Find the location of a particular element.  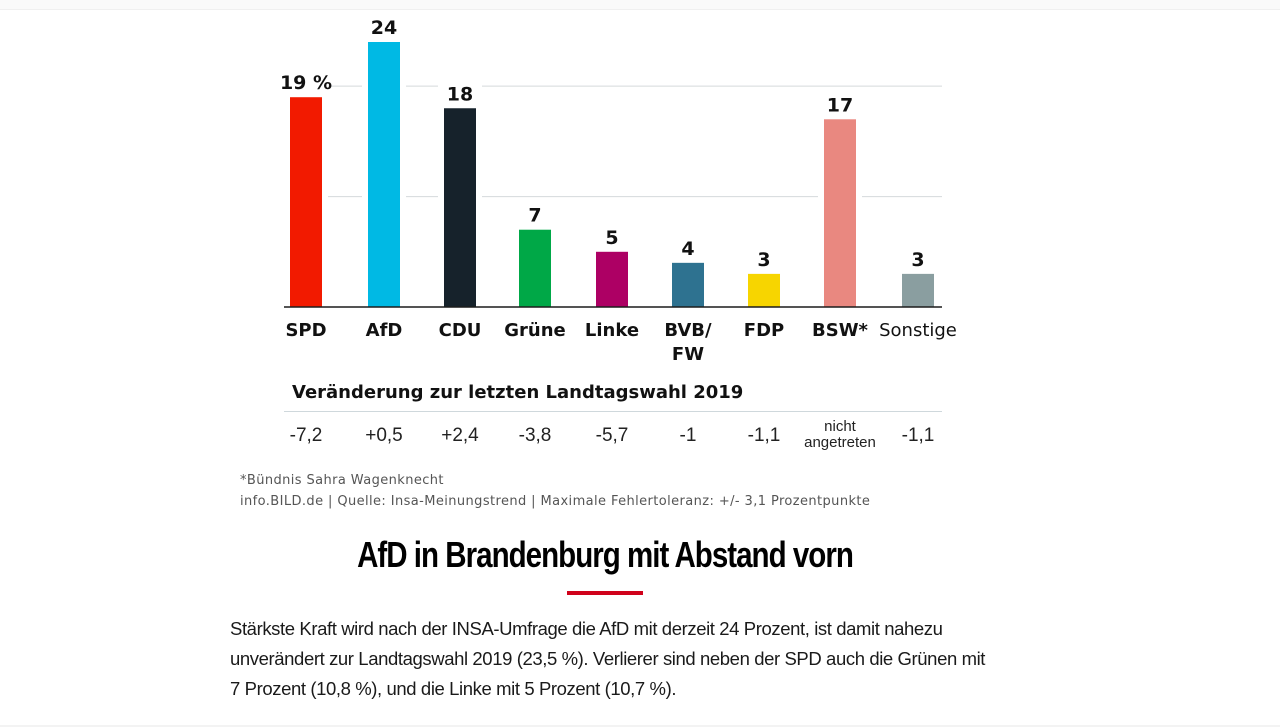

category-label: Grüne is located at coordinates (535, 330).